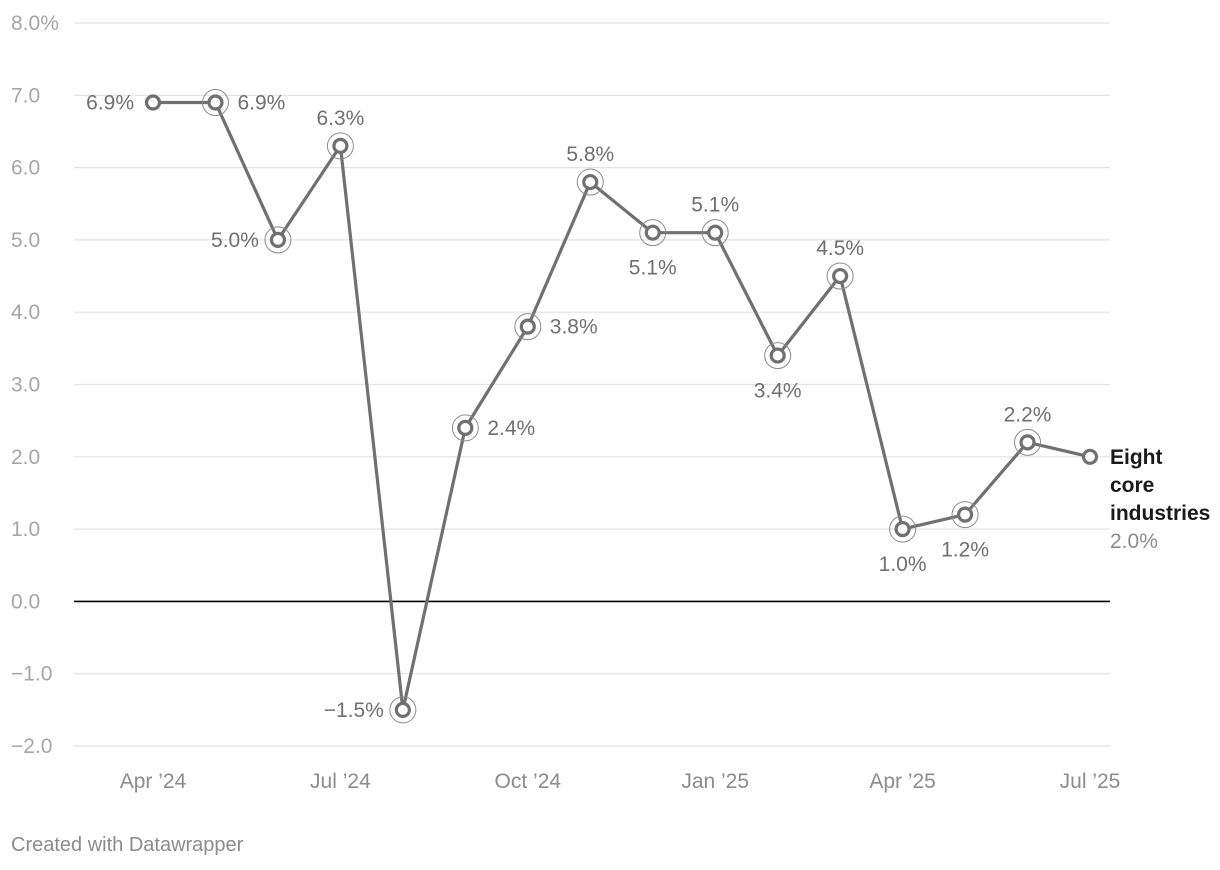  What do you see at coordinates (25, 240) in the screenshot?
I see `y-tick-label: 5.0` at bounding box center [25, 240].